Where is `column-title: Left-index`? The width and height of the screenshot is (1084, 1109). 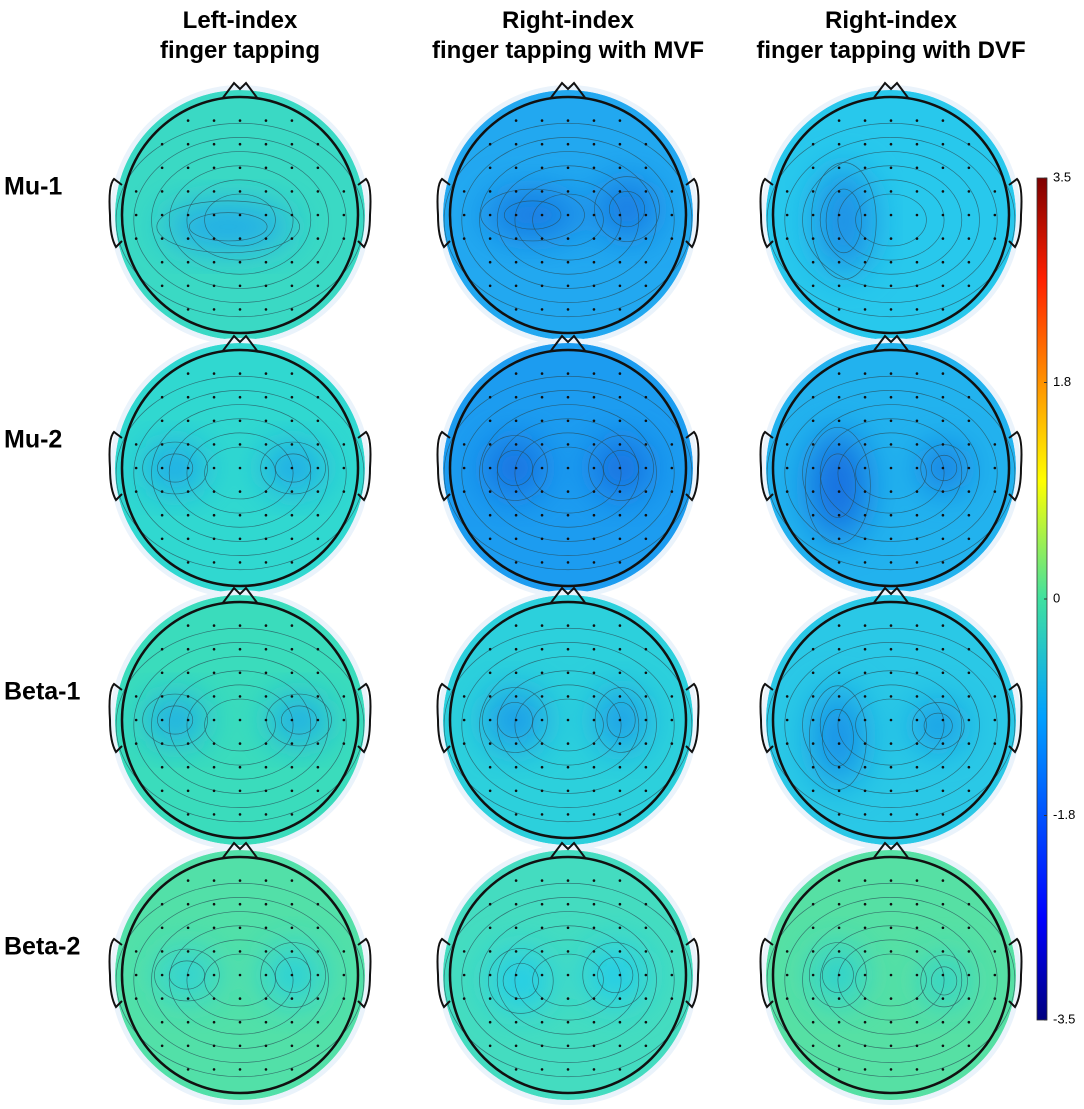 column-title: Left-index is located at coordinates (240, 20).